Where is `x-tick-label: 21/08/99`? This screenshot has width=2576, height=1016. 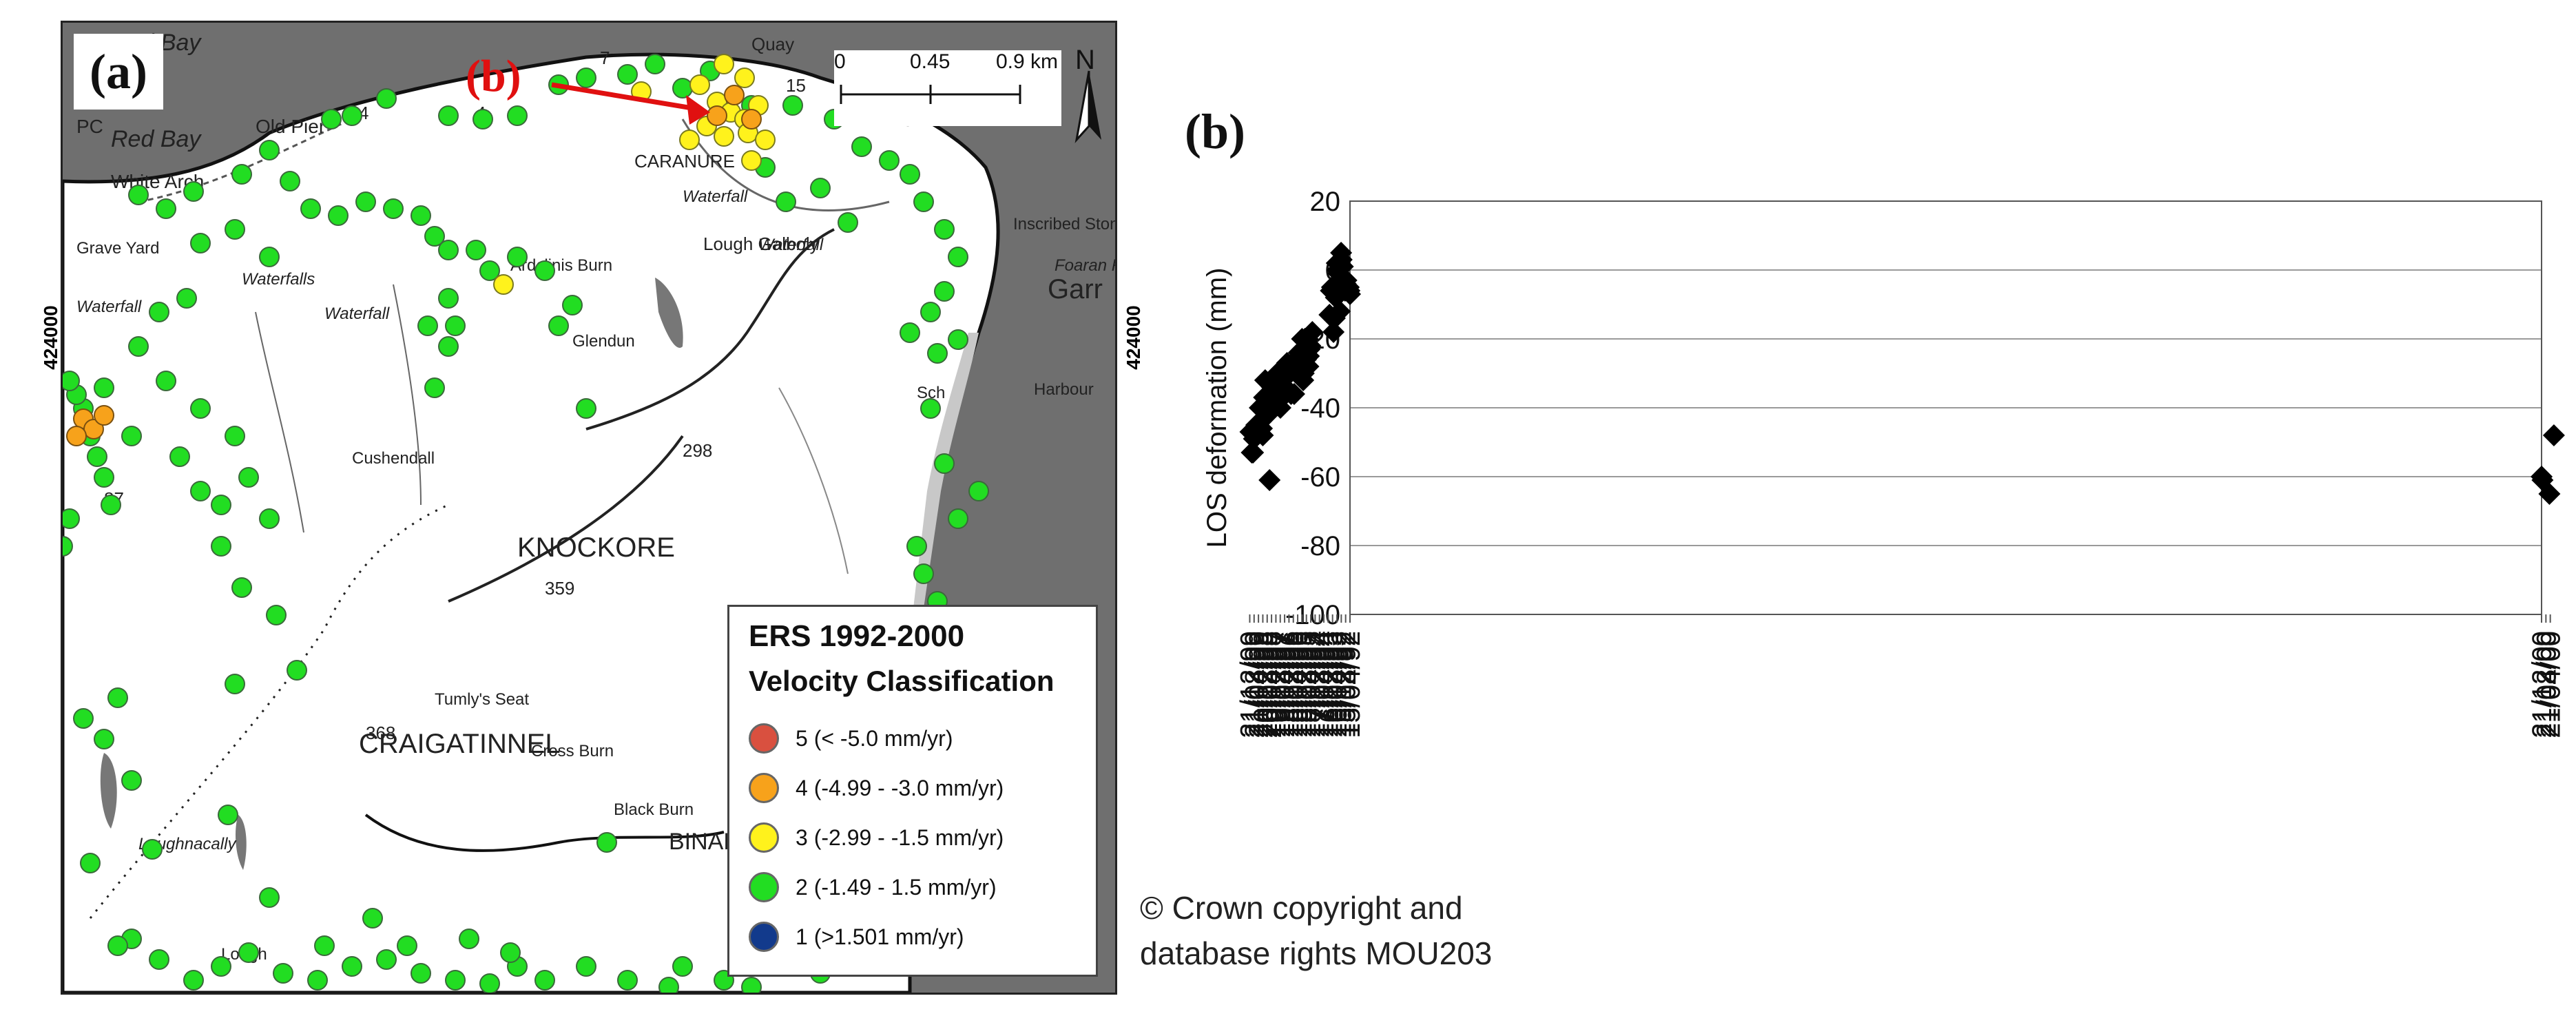 x-tick-label: 21/08/99 is located at coordinates (1255, 684).